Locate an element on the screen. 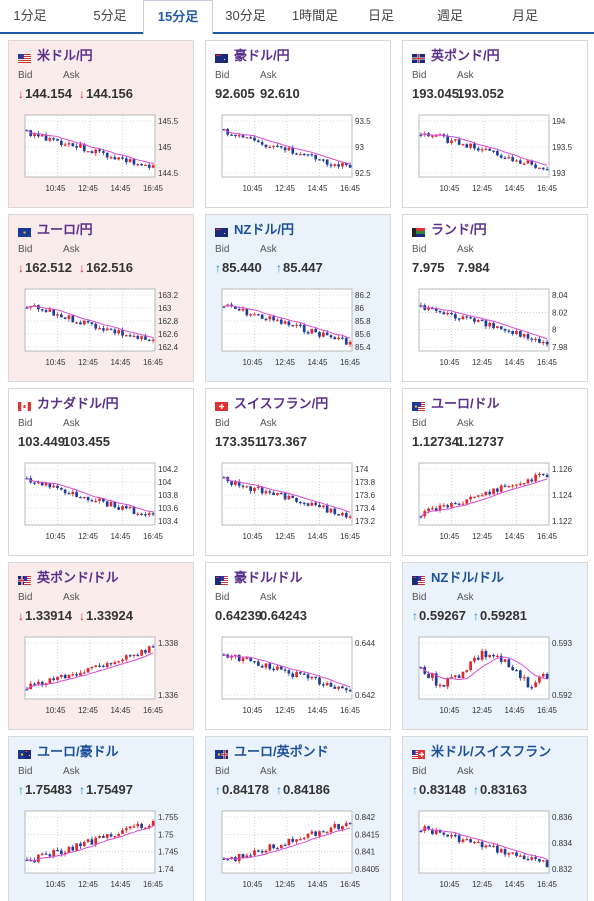 The height and width of the screenshot is (901, 594). chart-container: 145.5 145 144.5 10:45 12:45 14:45 16:45 is located at coordinates (102, 153).